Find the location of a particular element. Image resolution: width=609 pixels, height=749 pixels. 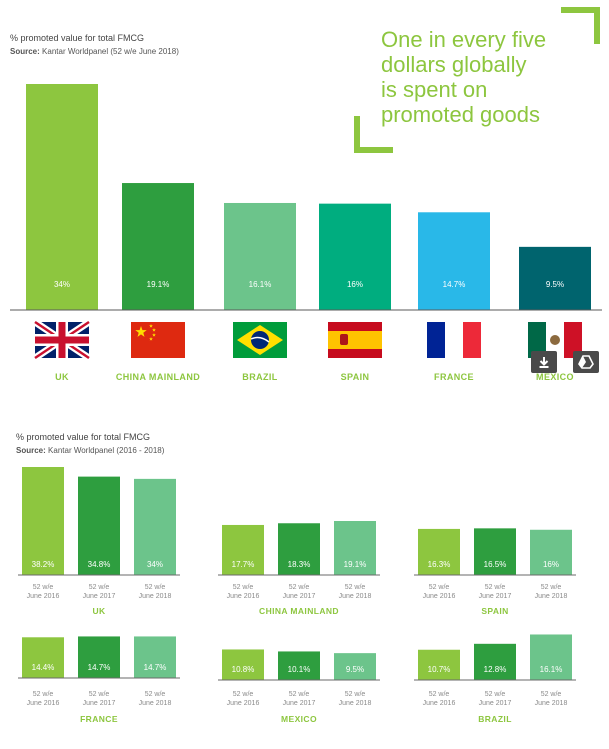

panel-1-tick-2: 52 w/e June 2017 is located at coordinates (99, 592).